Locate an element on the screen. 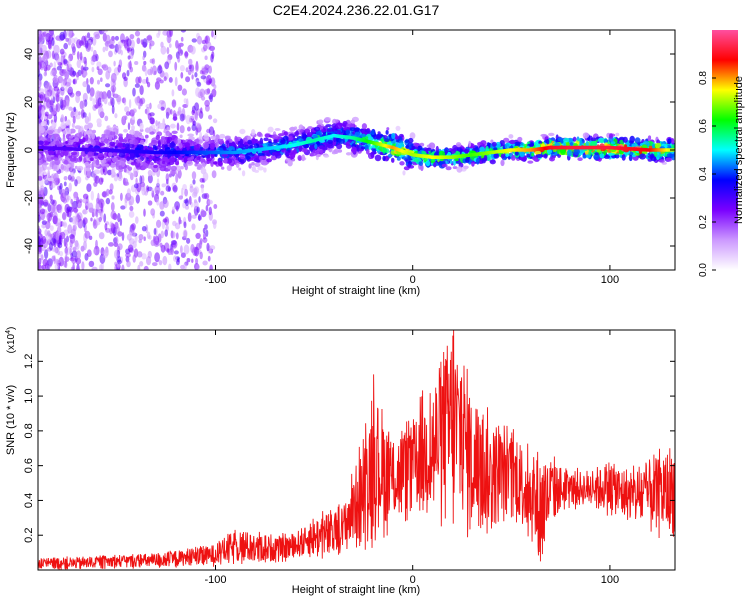 This screenshot has height=605, width=750. y-tick-label: -40 is located at coordinates (29, 246).